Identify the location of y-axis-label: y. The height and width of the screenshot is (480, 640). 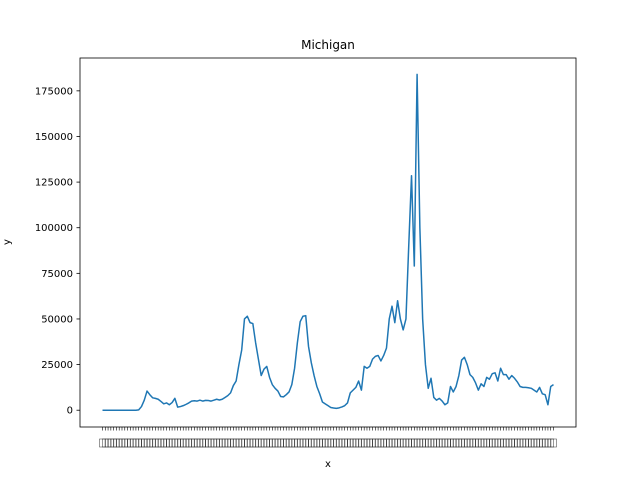
(7, 242).